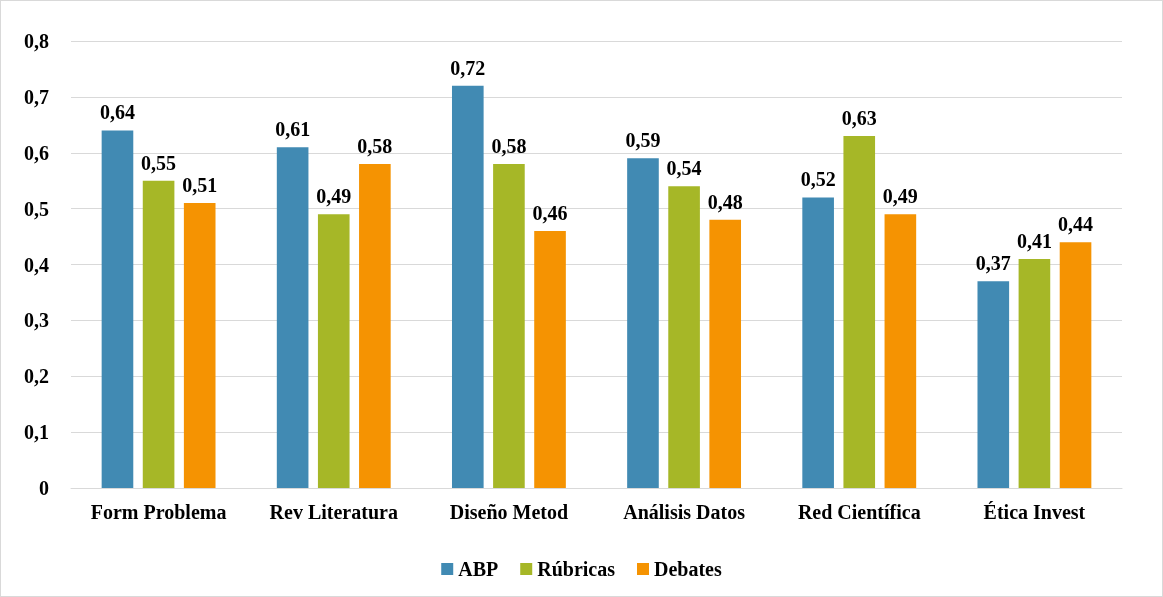 The width and height of the screenshot is (1163, 597). Describe the element at coordinates (468, 67) in the screenshot. I see `data-label: 0,72` at that location.